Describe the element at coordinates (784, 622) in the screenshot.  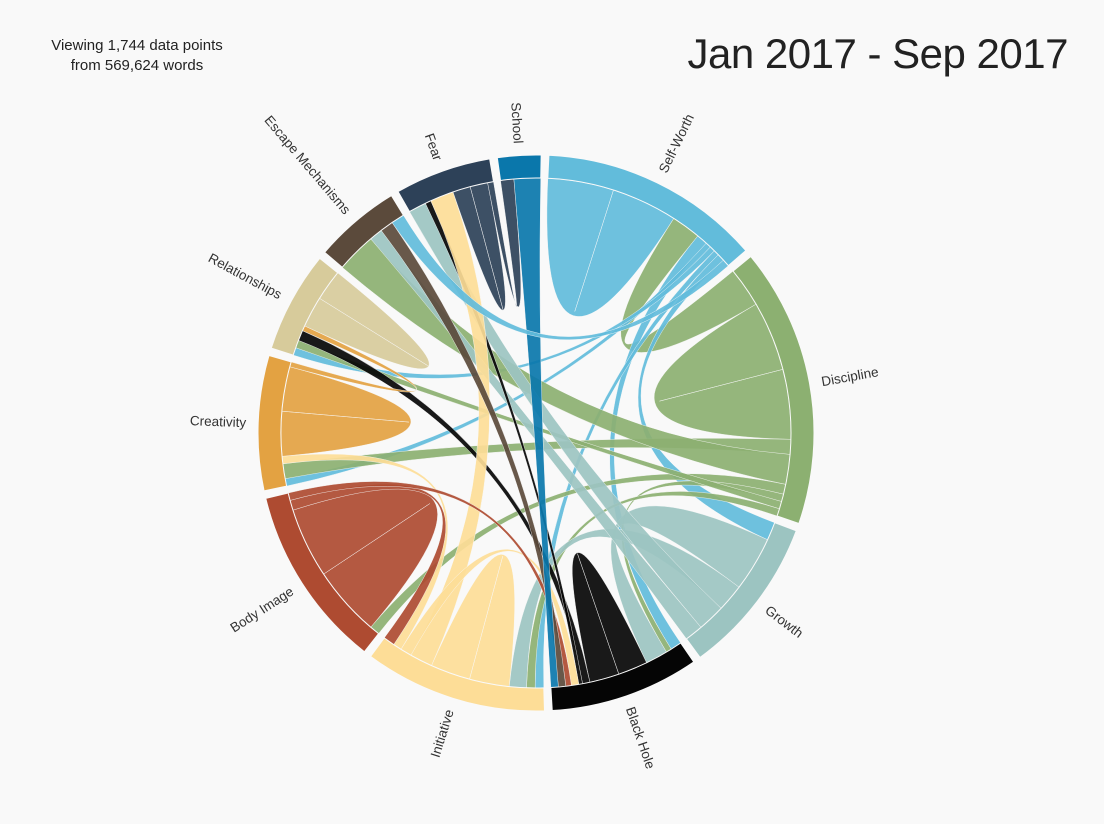
I see `group-label-growth: Growth` at that location.